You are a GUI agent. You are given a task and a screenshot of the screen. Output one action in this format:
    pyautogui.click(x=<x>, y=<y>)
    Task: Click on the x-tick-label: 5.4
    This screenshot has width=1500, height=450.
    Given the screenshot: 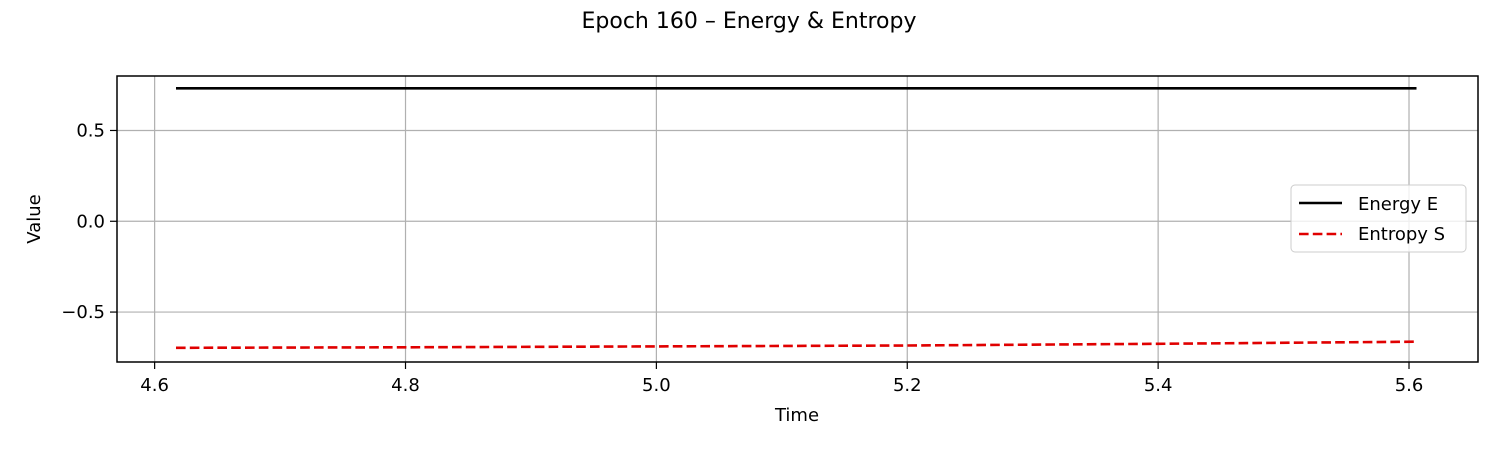 What is the action you would take?
    pyautogui.click(x=1158, y=385)
    